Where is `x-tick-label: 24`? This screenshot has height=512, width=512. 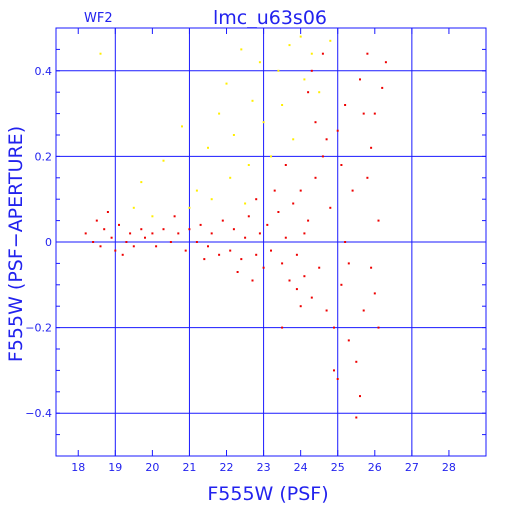 x-tick-label: 24 is located at coordinates (301, 467).